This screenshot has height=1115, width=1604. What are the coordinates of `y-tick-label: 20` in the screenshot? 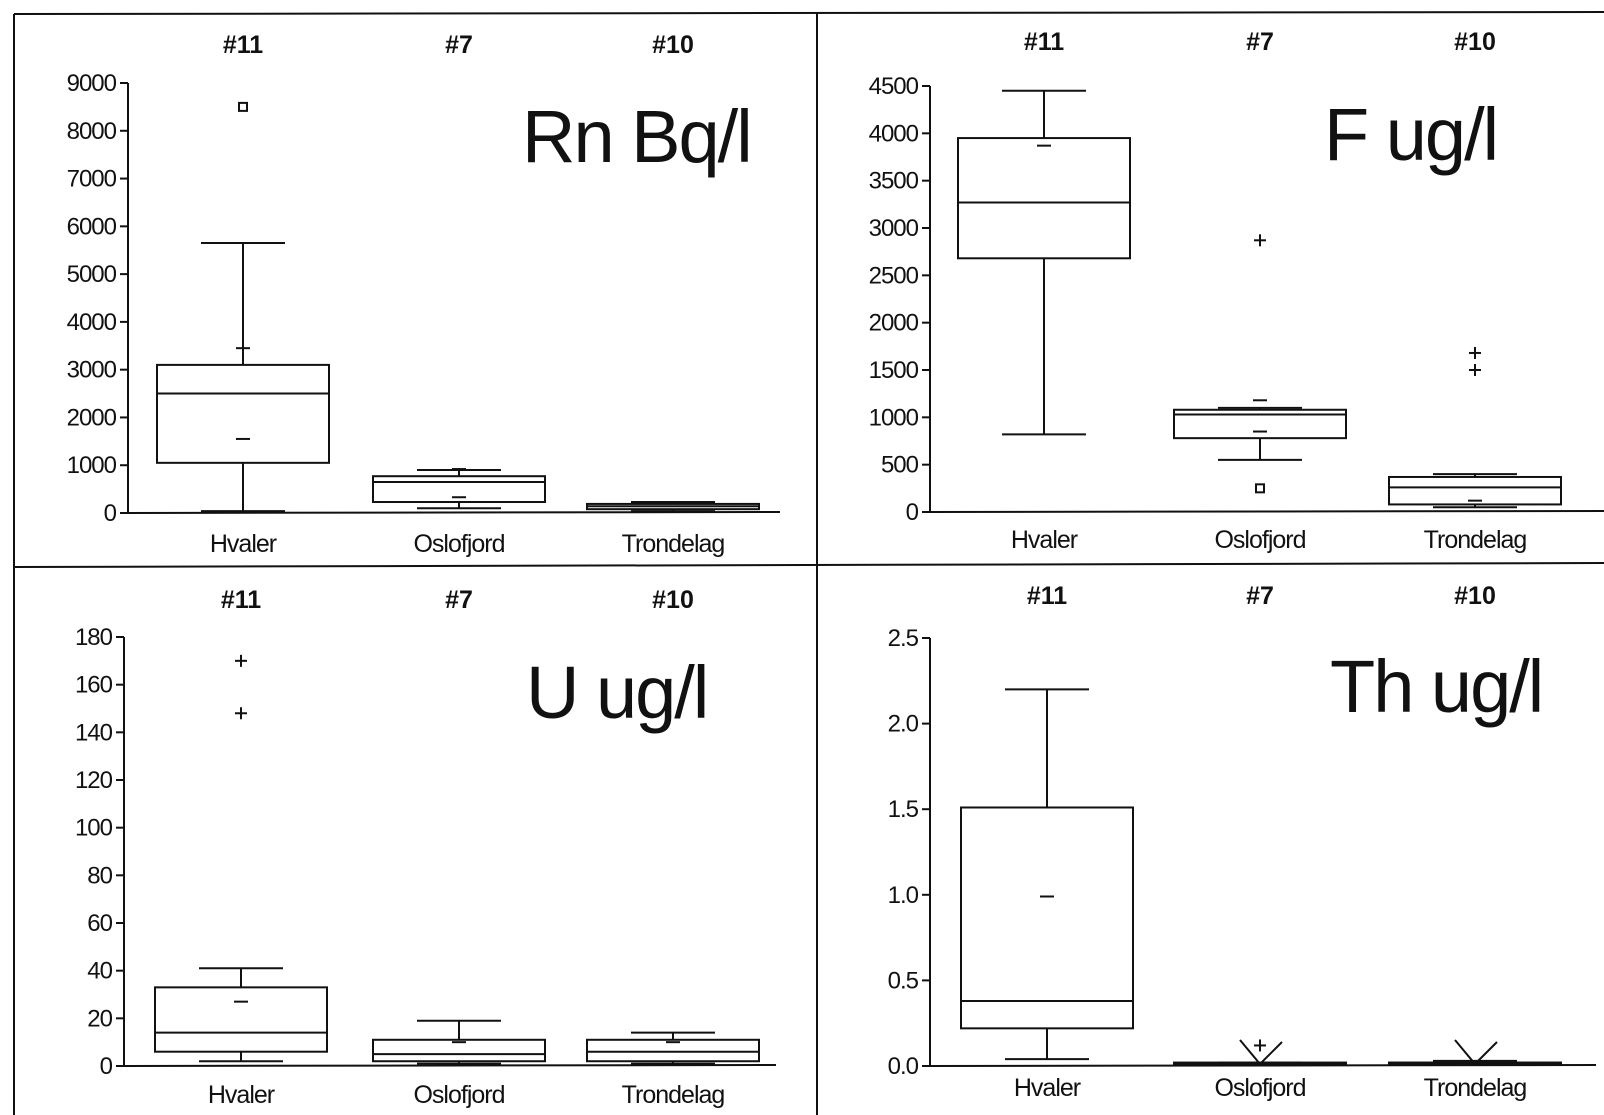 It's located at (99, 1018).